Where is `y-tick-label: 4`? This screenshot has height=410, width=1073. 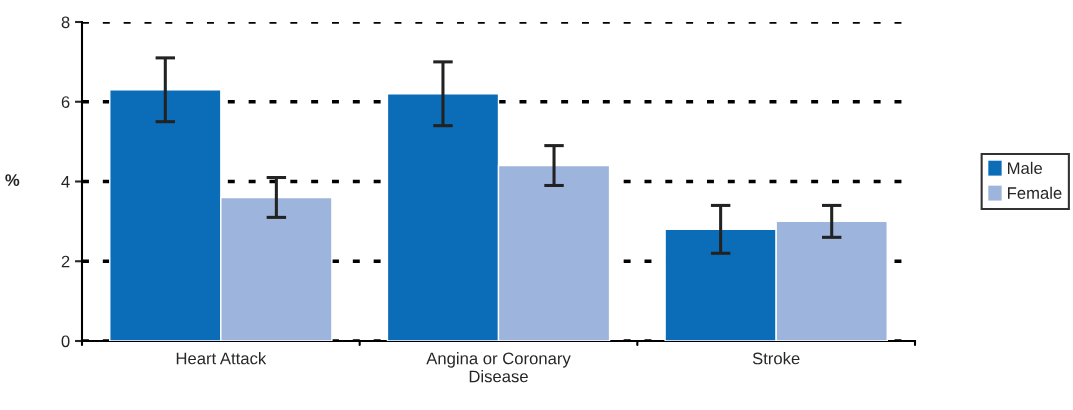 y-tick-label: 4 is located at coordinates (65, 182).